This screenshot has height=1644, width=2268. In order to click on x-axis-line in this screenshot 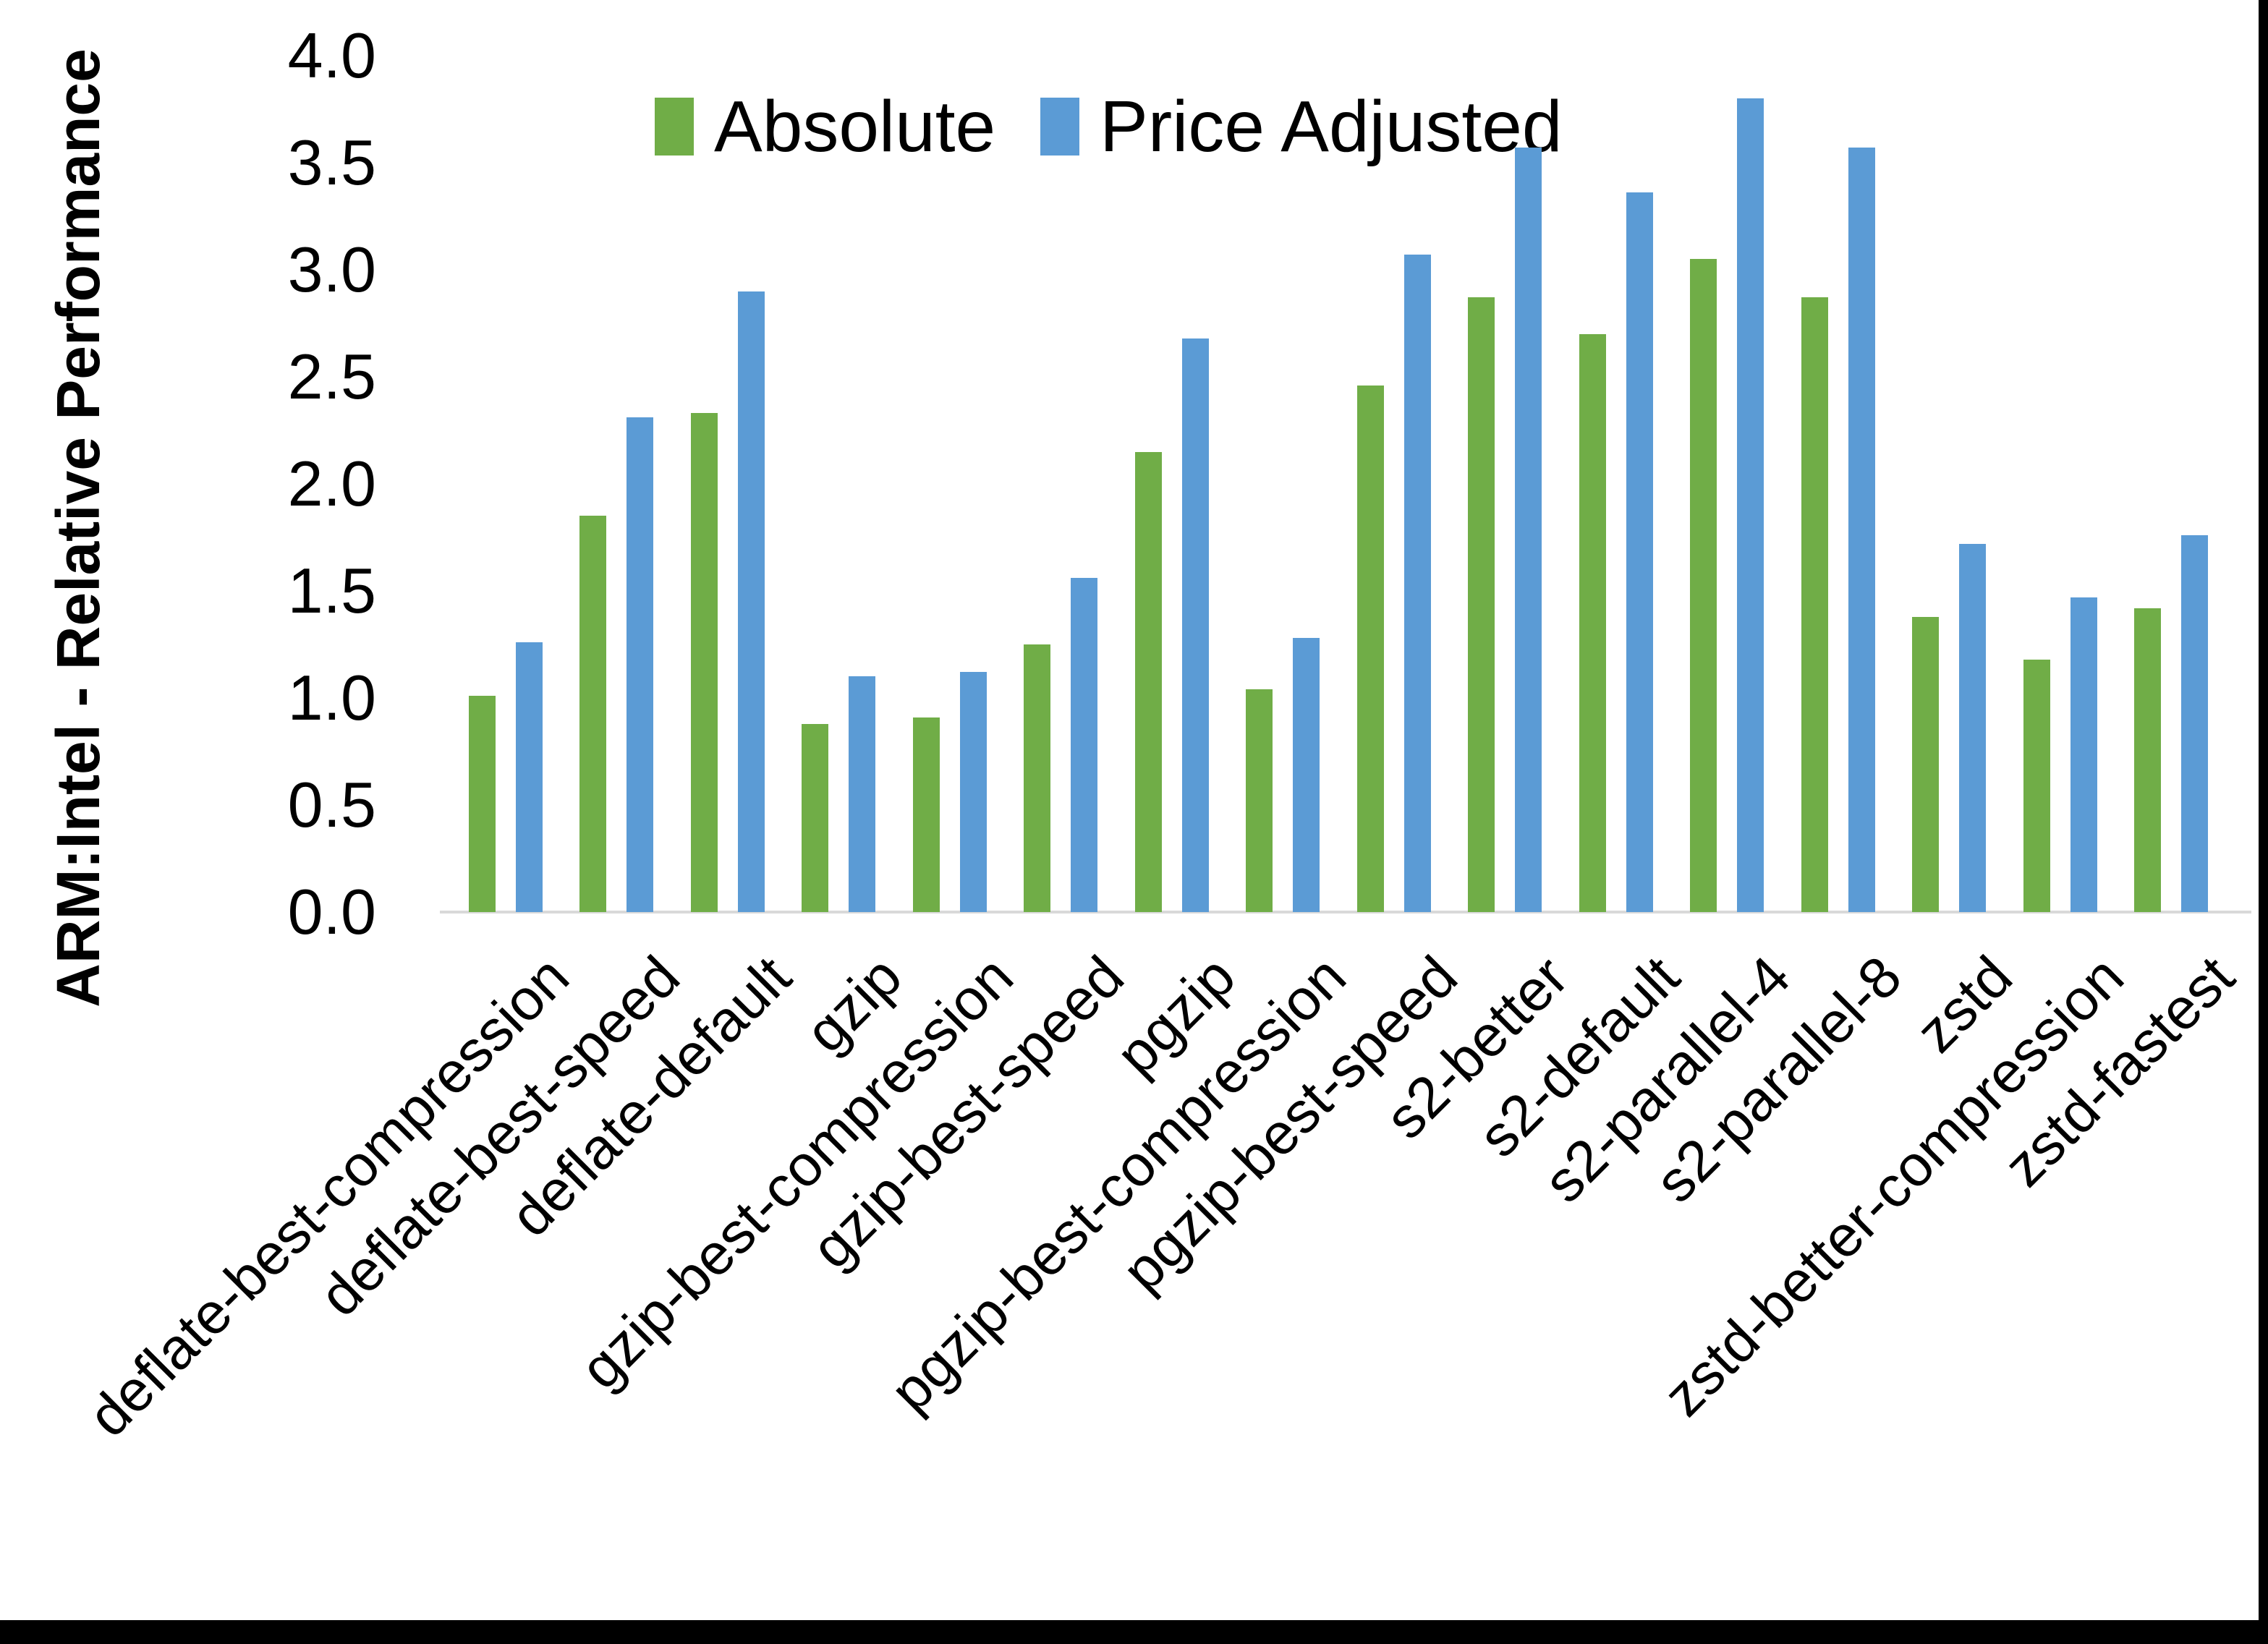, I will do `click(1345, 912)`.